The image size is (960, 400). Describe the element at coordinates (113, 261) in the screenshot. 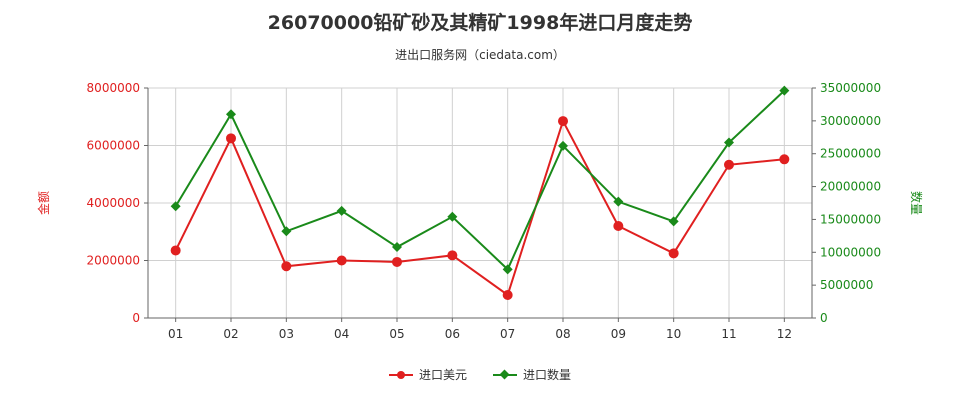

I see `y-left-tick-label: 2000000` at that location.